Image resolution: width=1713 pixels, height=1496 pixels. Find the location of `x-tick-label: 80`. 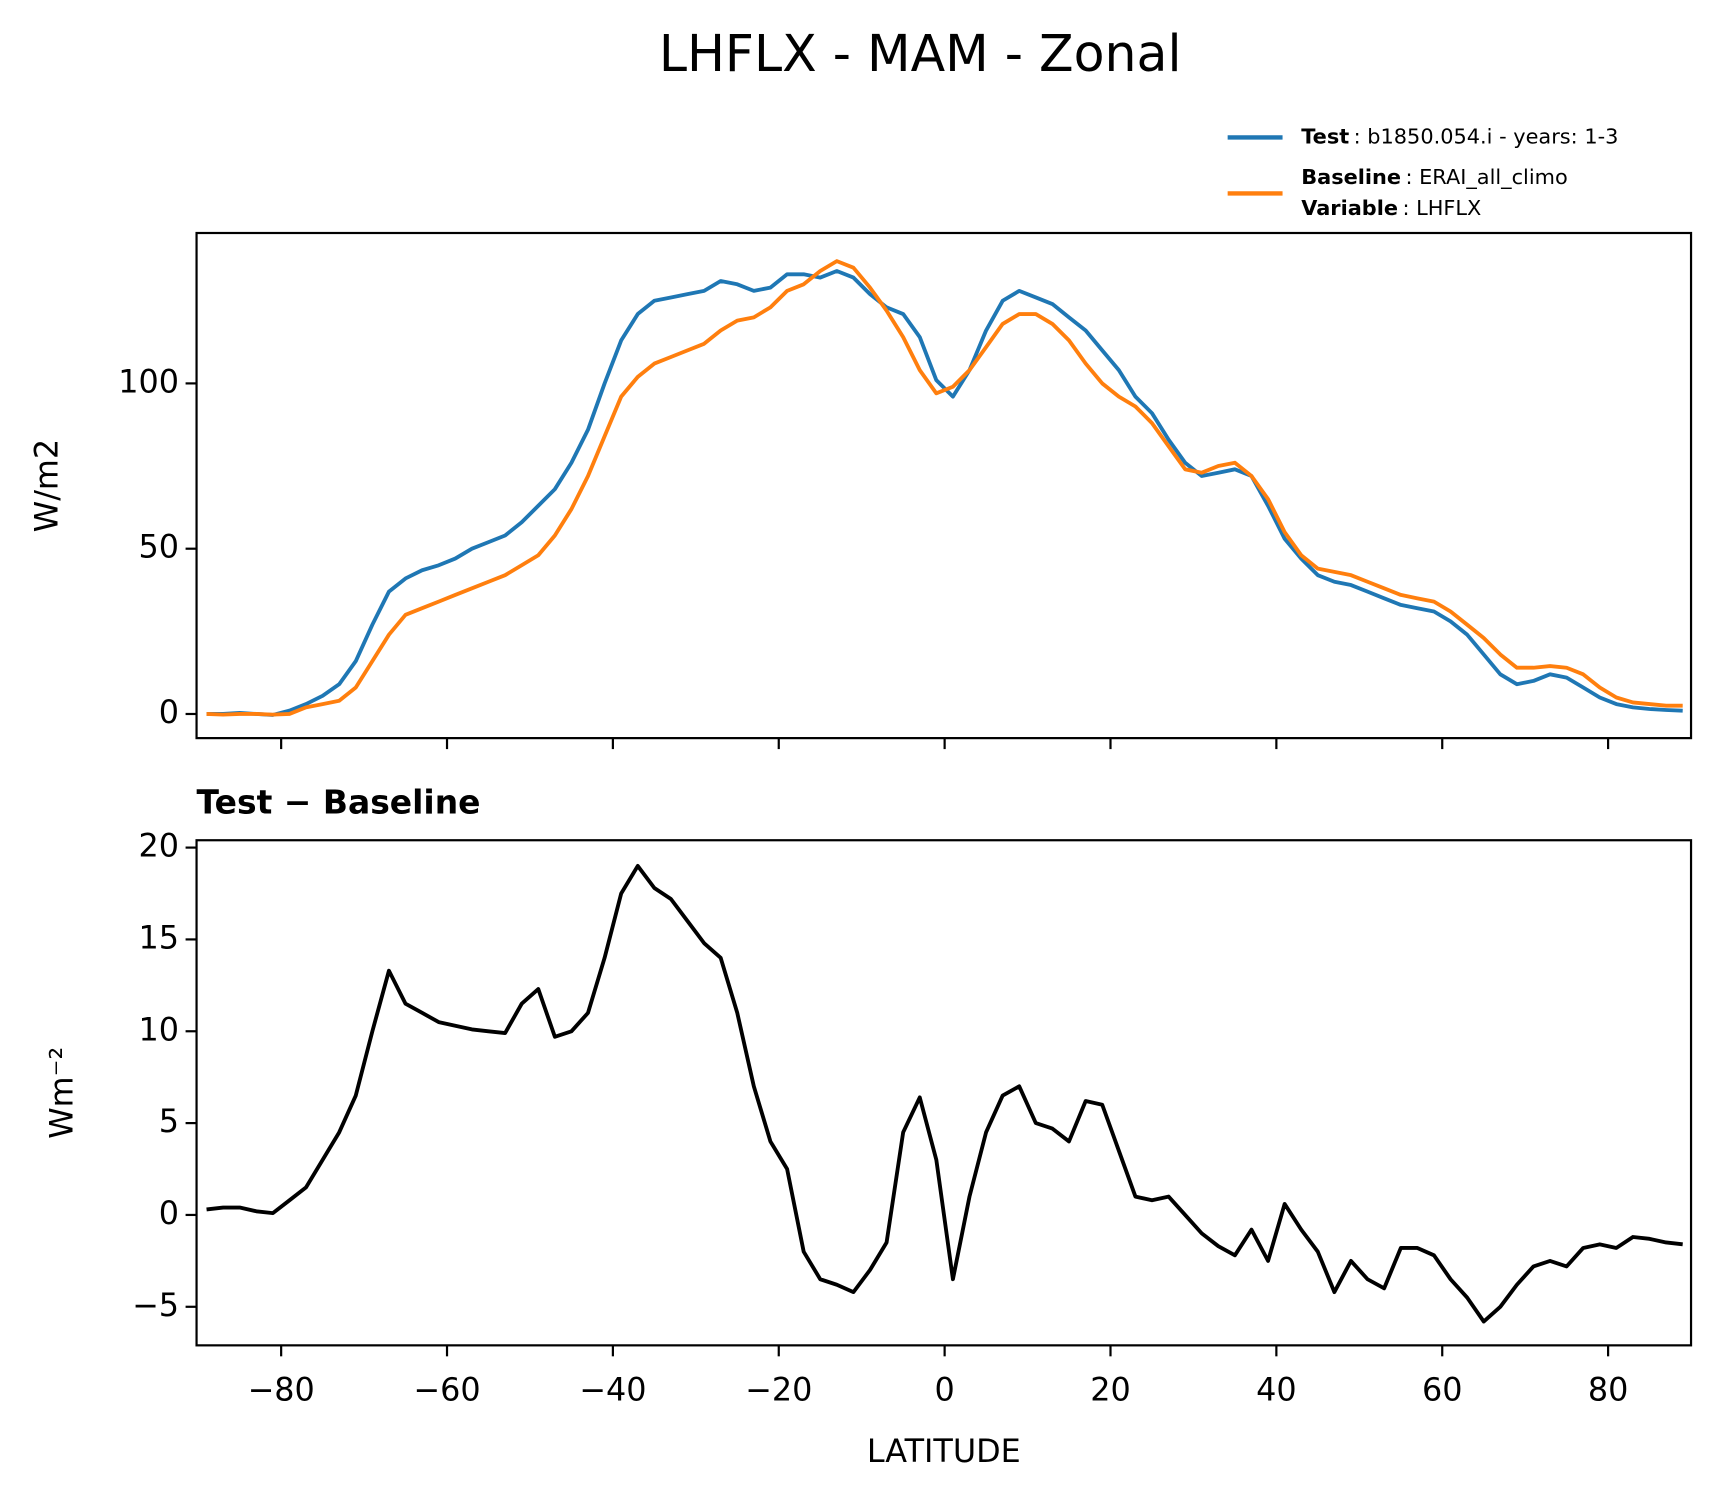

x-tick-label: 80 is located at coordinates (1608, 1389).